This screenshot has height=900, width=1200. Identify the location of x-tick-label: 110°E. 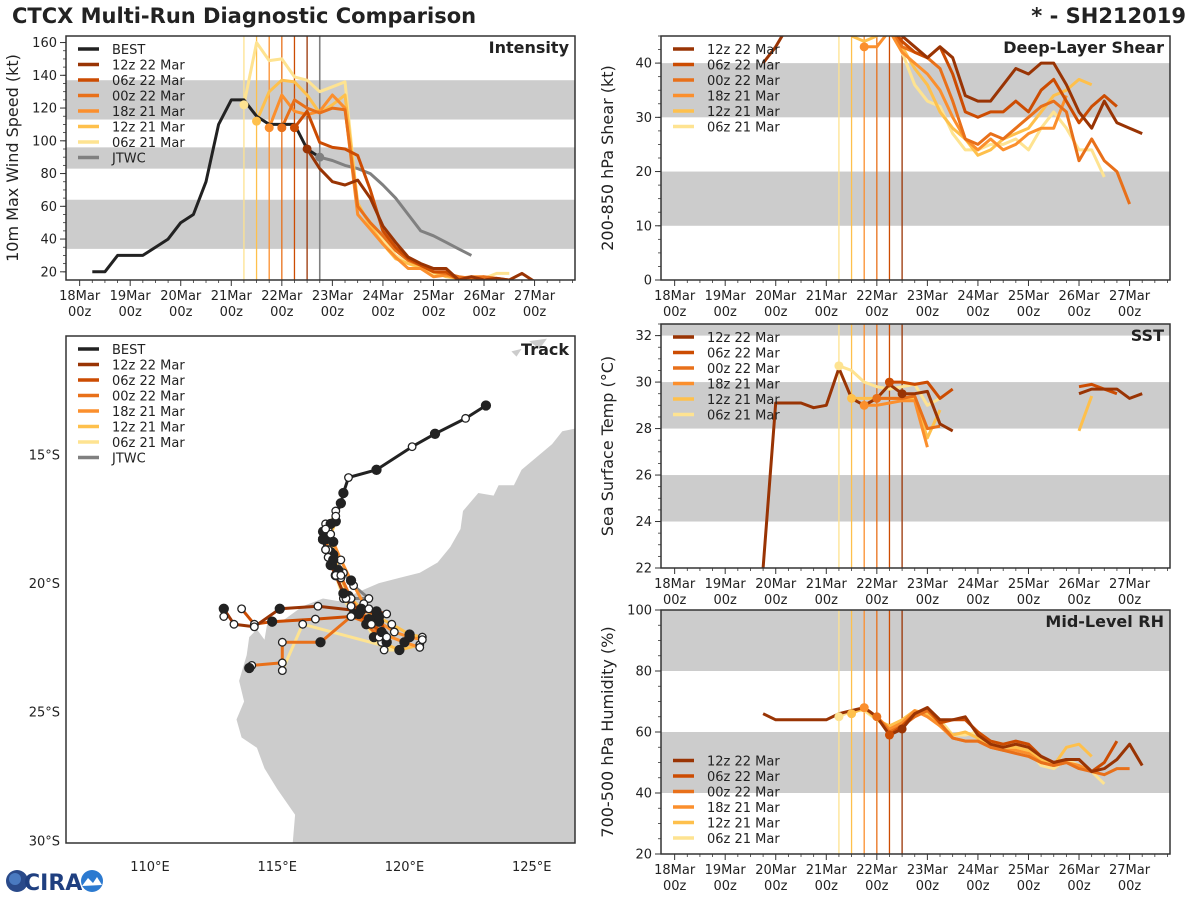
(150, 867).